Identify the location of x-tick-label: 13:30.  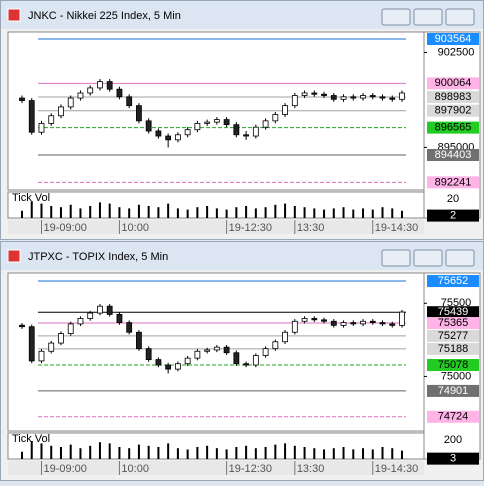
(311, 469).